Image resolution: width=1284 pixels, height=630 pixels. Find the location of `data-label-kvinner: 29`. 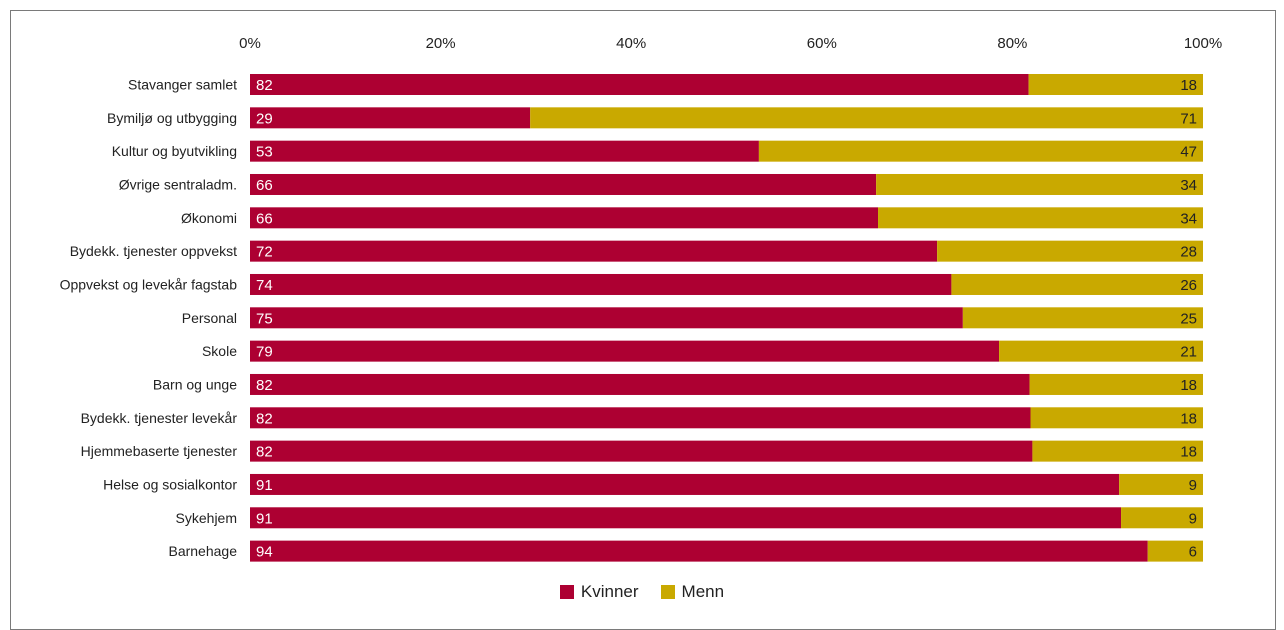

data-label-kvinner: 29 is located at coordinates (264, 118).